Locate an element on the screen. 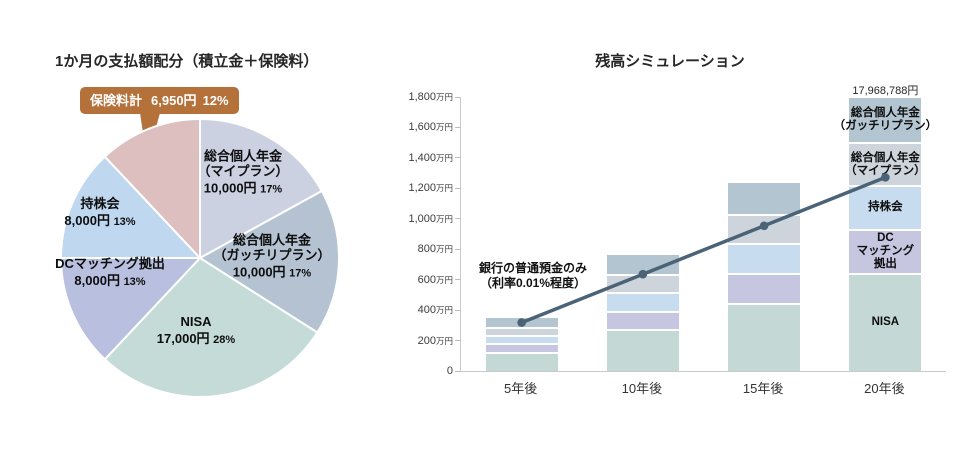 The width and height of the screenshot is (980, 465). x-axis-labels: 5年後 10年後 15年後 20年後 is located at coordinates (702, 387).